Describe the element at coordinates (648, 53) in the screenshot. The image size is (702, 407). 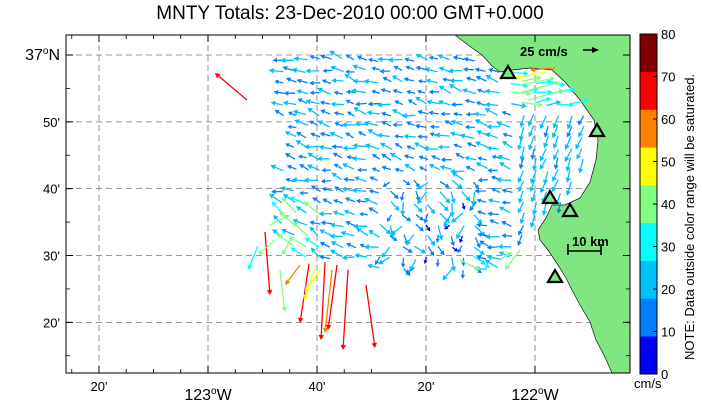
I see `colorbar-segment` at that location.